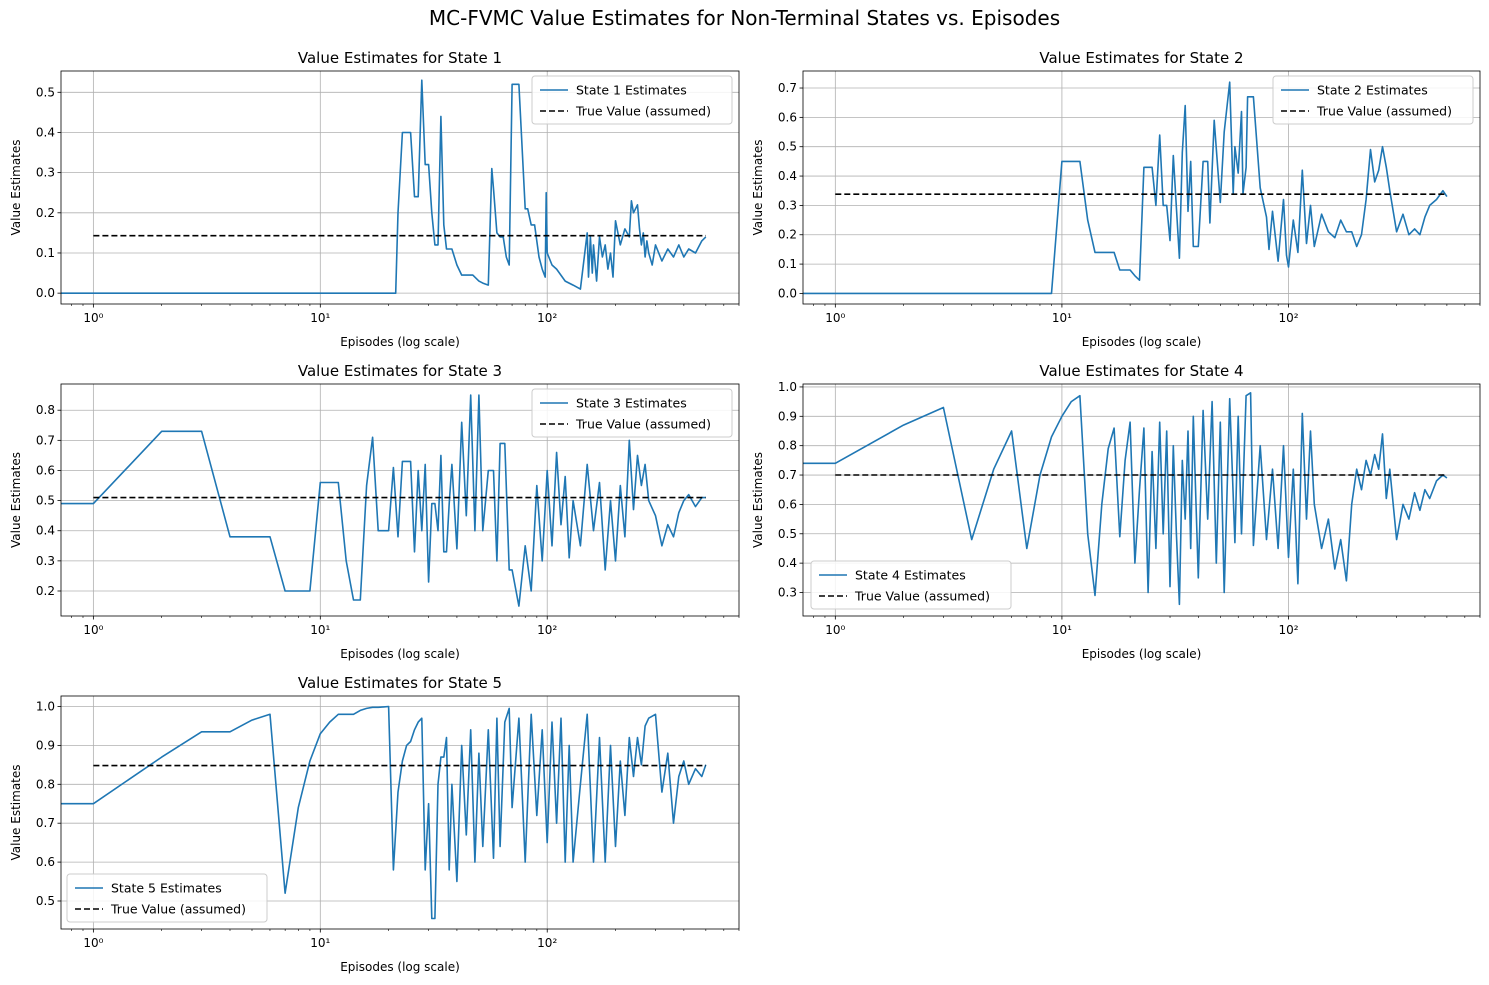 The height and width of the screenshot is (985, 1489). Describe the element at coordinates (1372, 90) in the screenshot. I see `legend-label: State 2 Estimates` at that location.